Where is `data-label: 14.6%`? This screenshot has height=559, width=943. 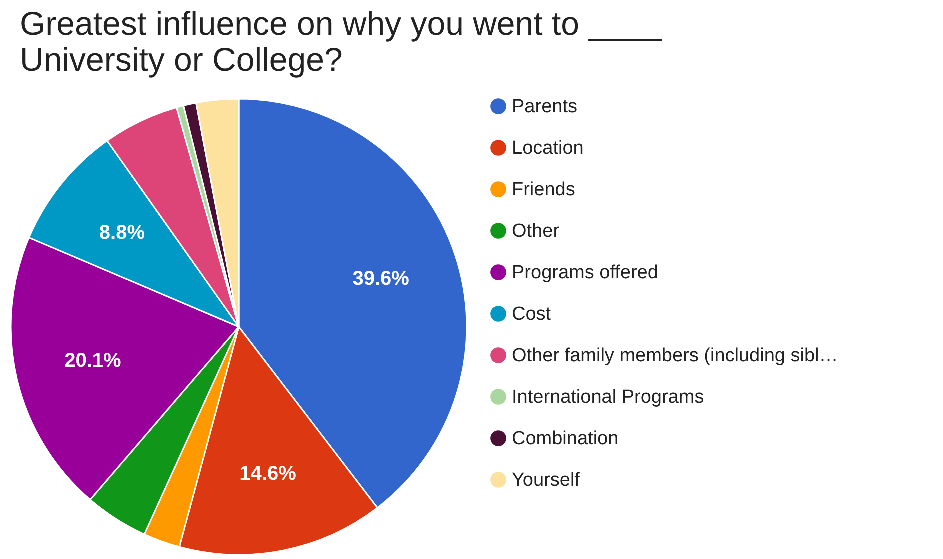
data-label: 14.6% is located at coordinates (268, 474).